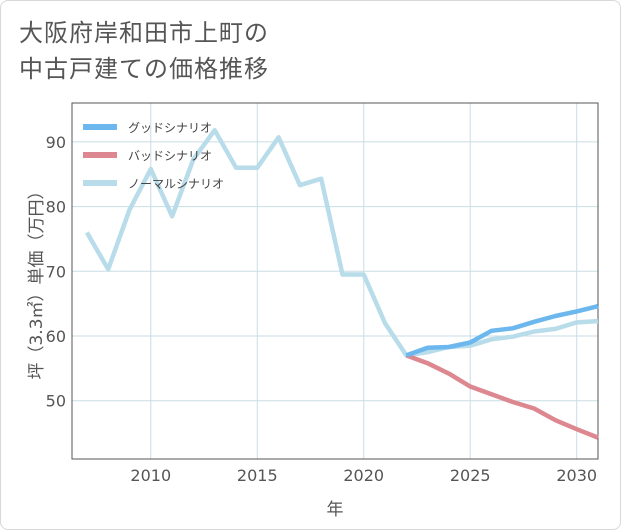 The image size is (621, 530). Describe the element at coordinates (576, 475) in the screenshot. I see `x-tick-label: 2030` at that location.